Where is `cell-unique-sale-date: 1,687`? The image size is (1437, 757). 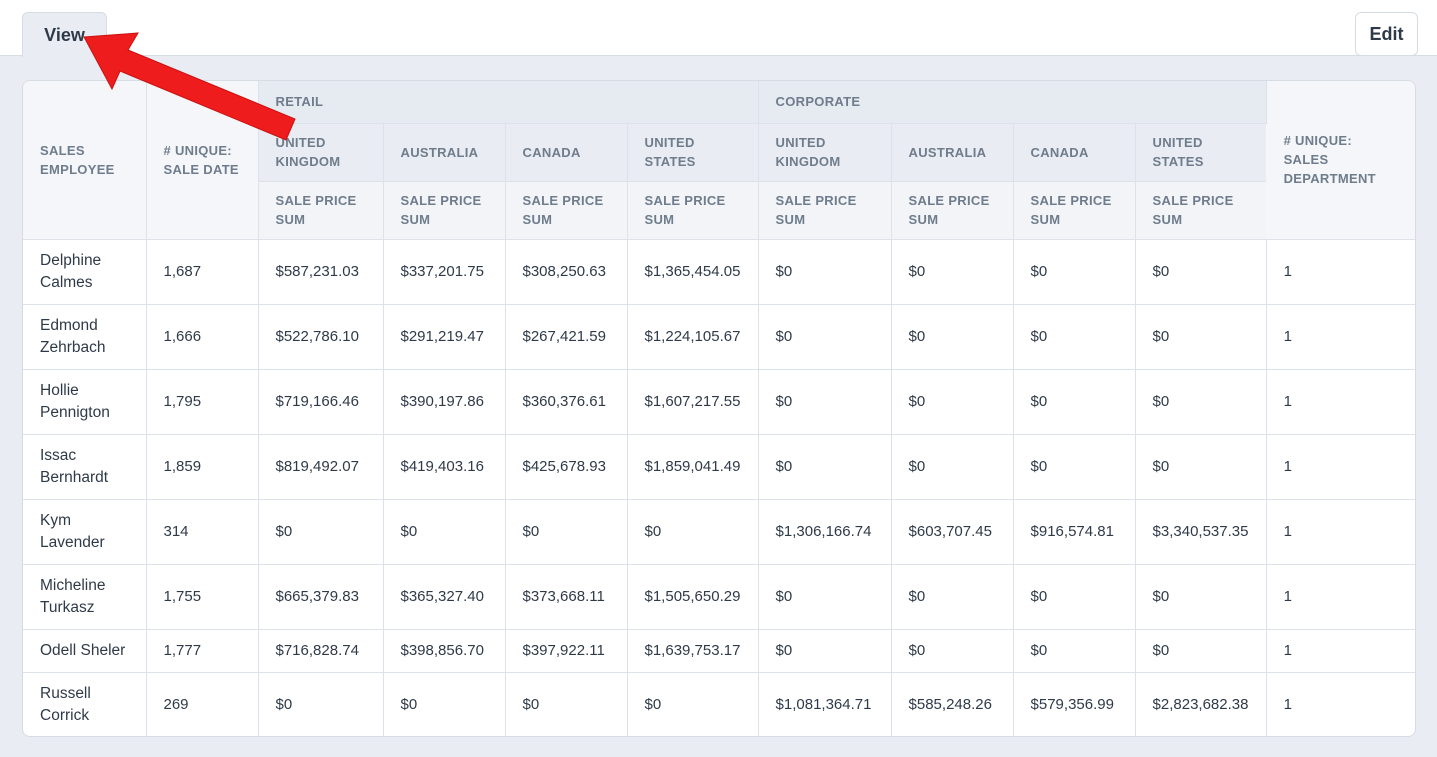
cell-unique-sale-date: 1,687 is located at coordinates (202, 272).